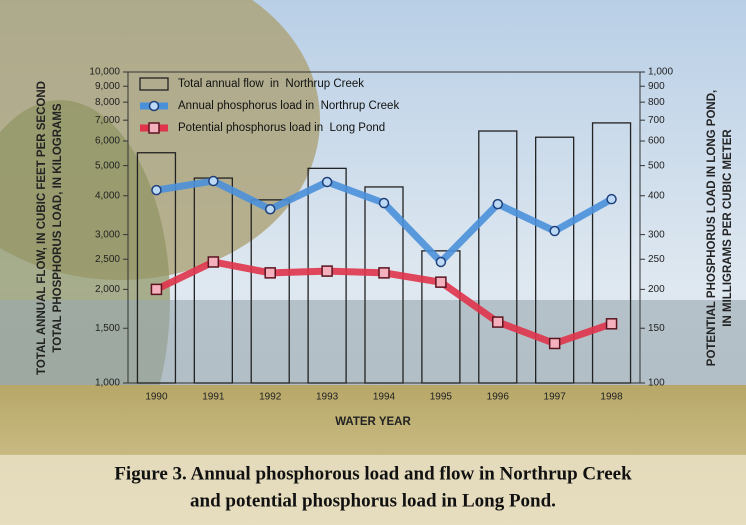  Describe the element at coordinates (384, 397) in the screenshot. I see `x-tick-label: 1994` at that location.